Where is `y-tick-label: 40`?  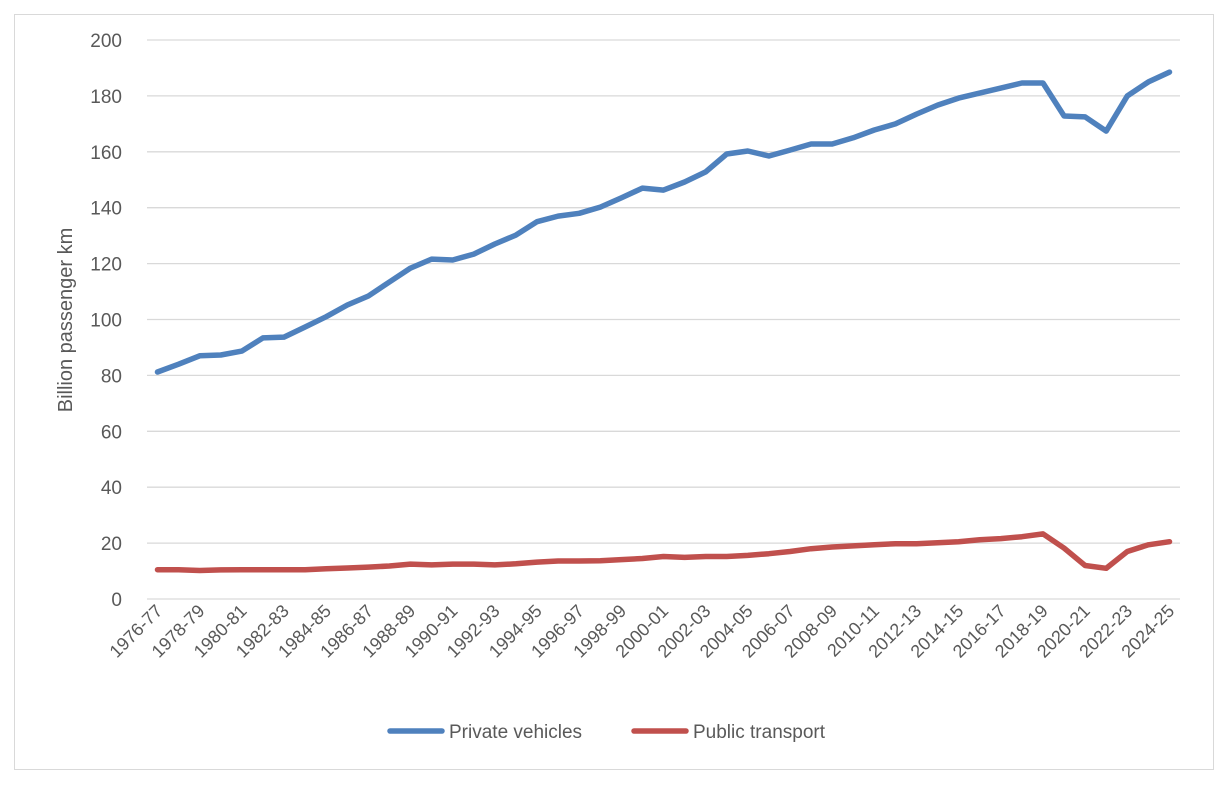
y-tick-label: 40 is located at coordinates (111, 488).